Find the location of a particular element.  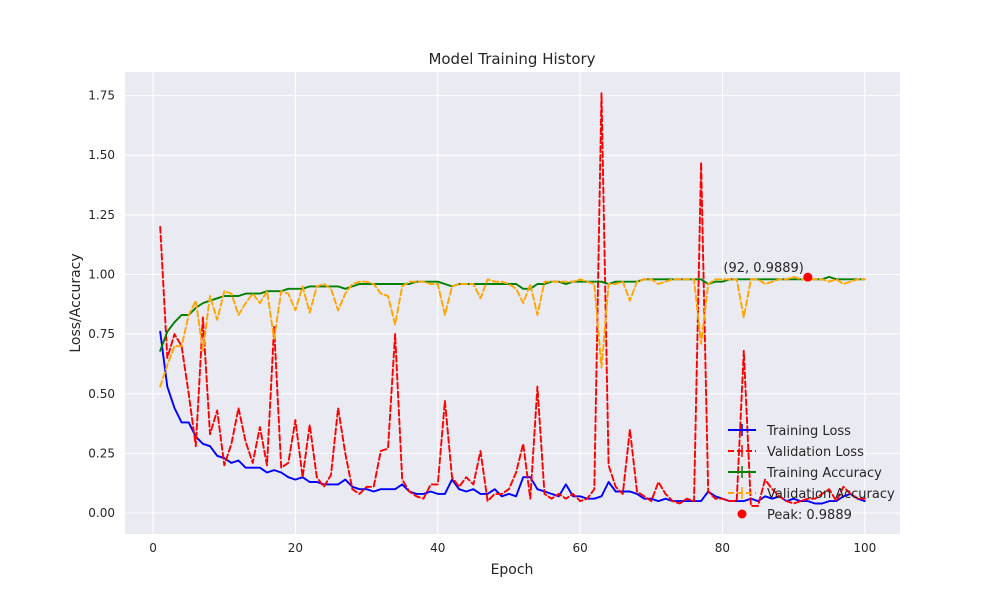

legend-label: Validation Accuracy is located at coordinates (831, 494).